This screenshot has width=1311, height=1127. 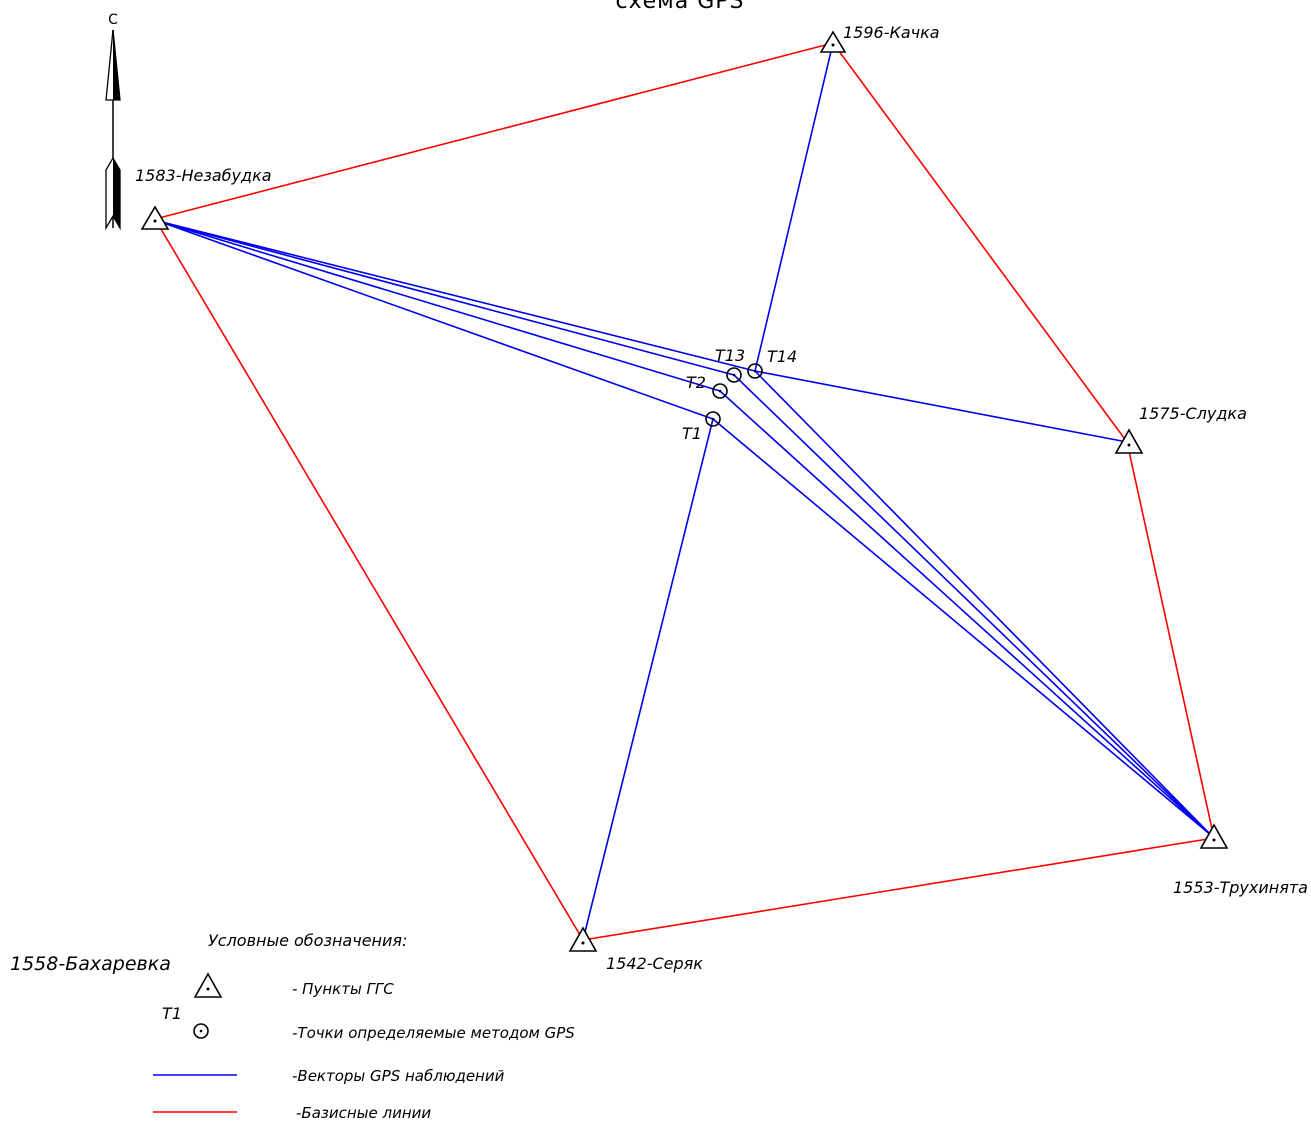 What do you see at coordinates (707, 386) in the screenshot?
I see `gps-point-t2: T2` at bounding box center [707, 386].